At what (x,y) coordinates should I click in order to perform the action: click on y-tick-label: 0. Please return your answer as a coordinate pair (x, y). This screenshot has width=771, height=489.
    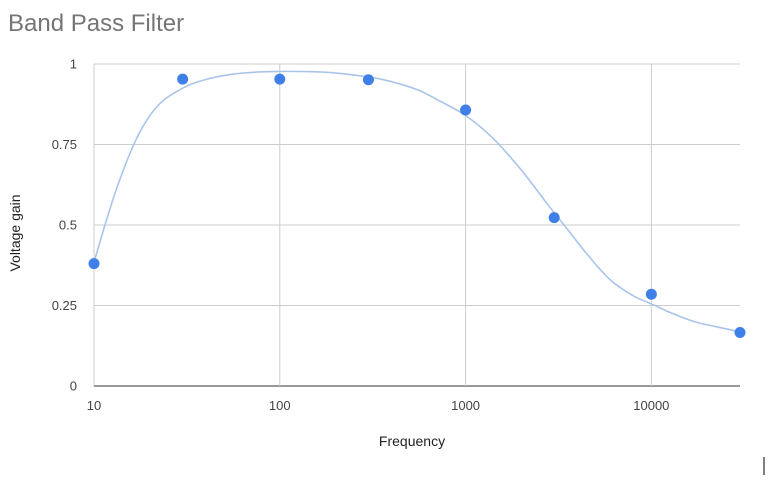
    Looking at the image, I should click on (73, 386).